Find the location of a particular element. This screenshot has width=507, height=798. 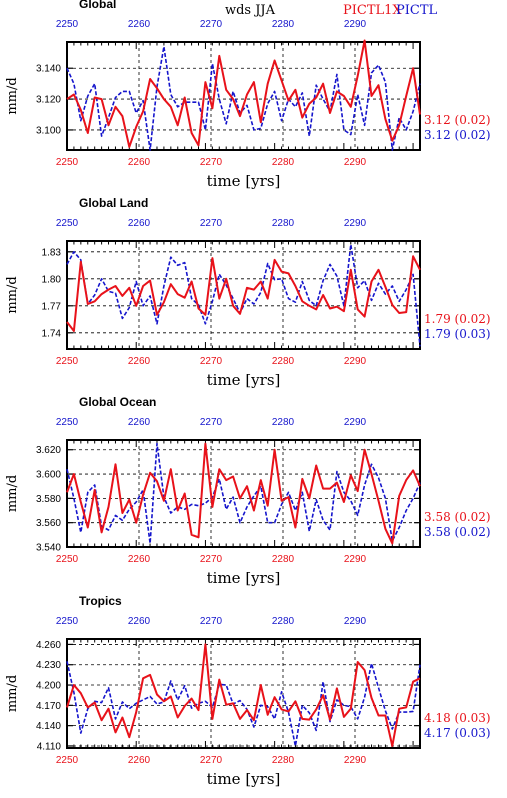

summary-pictl1x: 1.79 (0.02) is located at coordinates (457, 319).